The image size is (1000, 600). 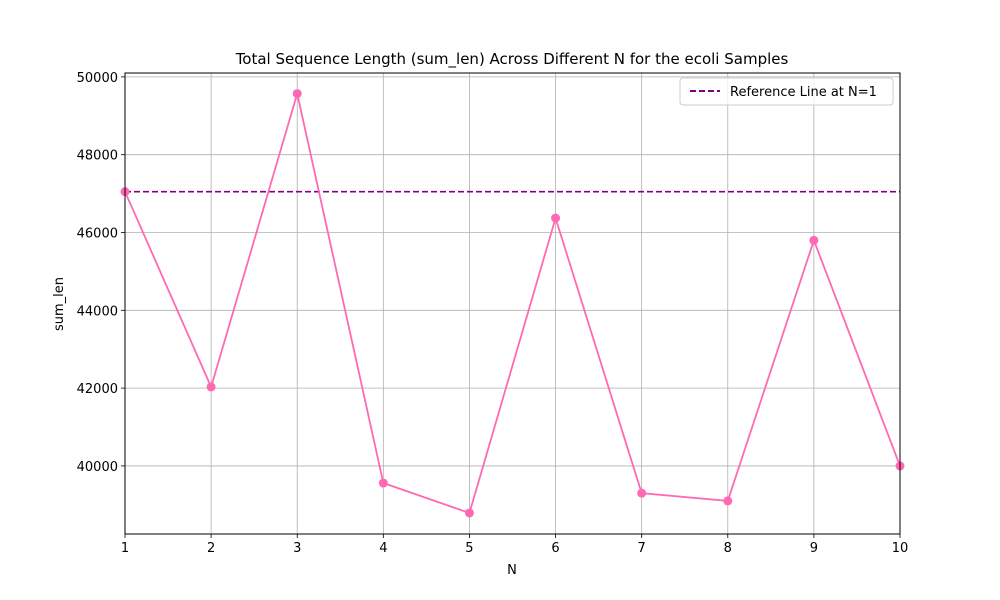 What do you see at coordinates (59, 304) in the screenshot?
I see `y-axis-title: sum_len` at bounding box center [59, 304].